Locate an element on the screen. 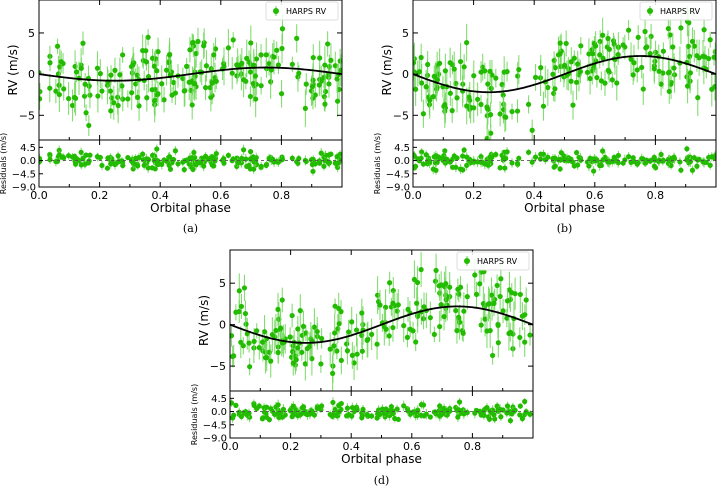 The width and height of the screenshot is (718, 486). legend-label: HARPS RV is located at coordinates (497, 261).